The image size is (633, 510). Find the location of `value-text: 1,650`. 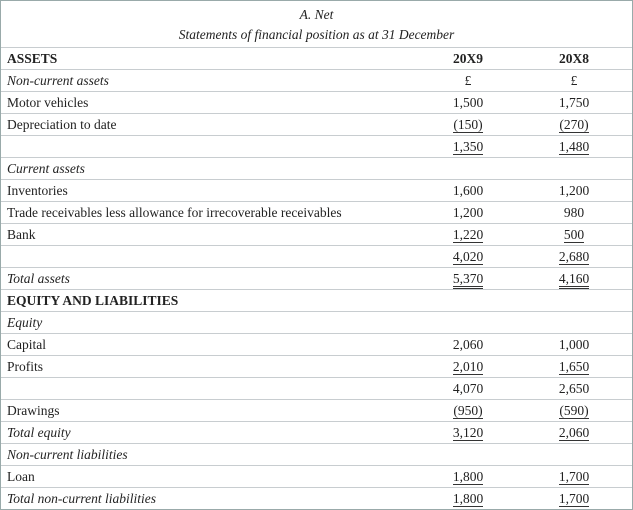

value-text: 1,650 is located at coordinates (574, 367).